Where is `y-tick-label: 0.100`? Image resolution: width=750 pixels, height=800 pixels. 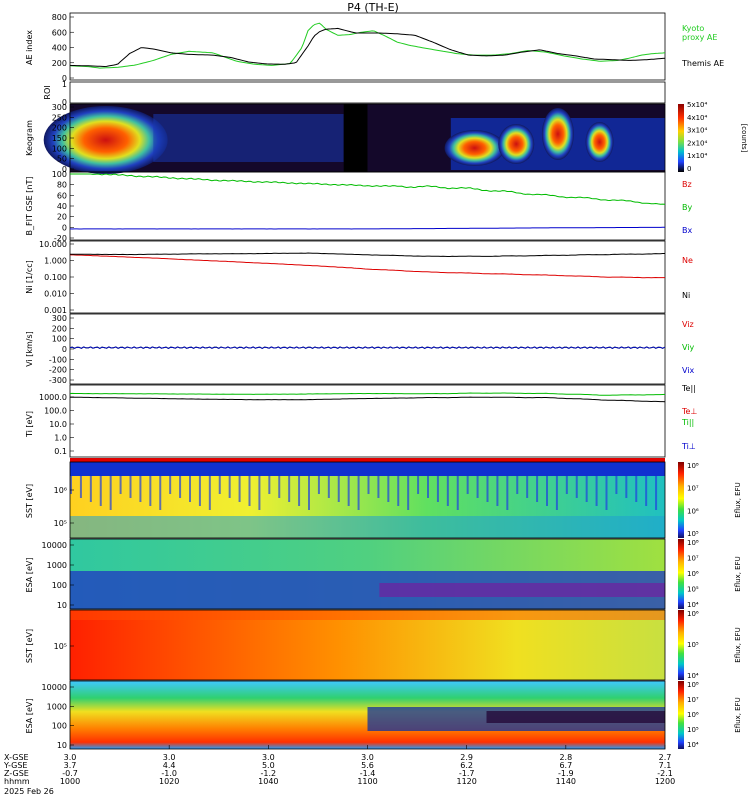
y-tick-label: 0.100 is located at coordinates (55, 277).